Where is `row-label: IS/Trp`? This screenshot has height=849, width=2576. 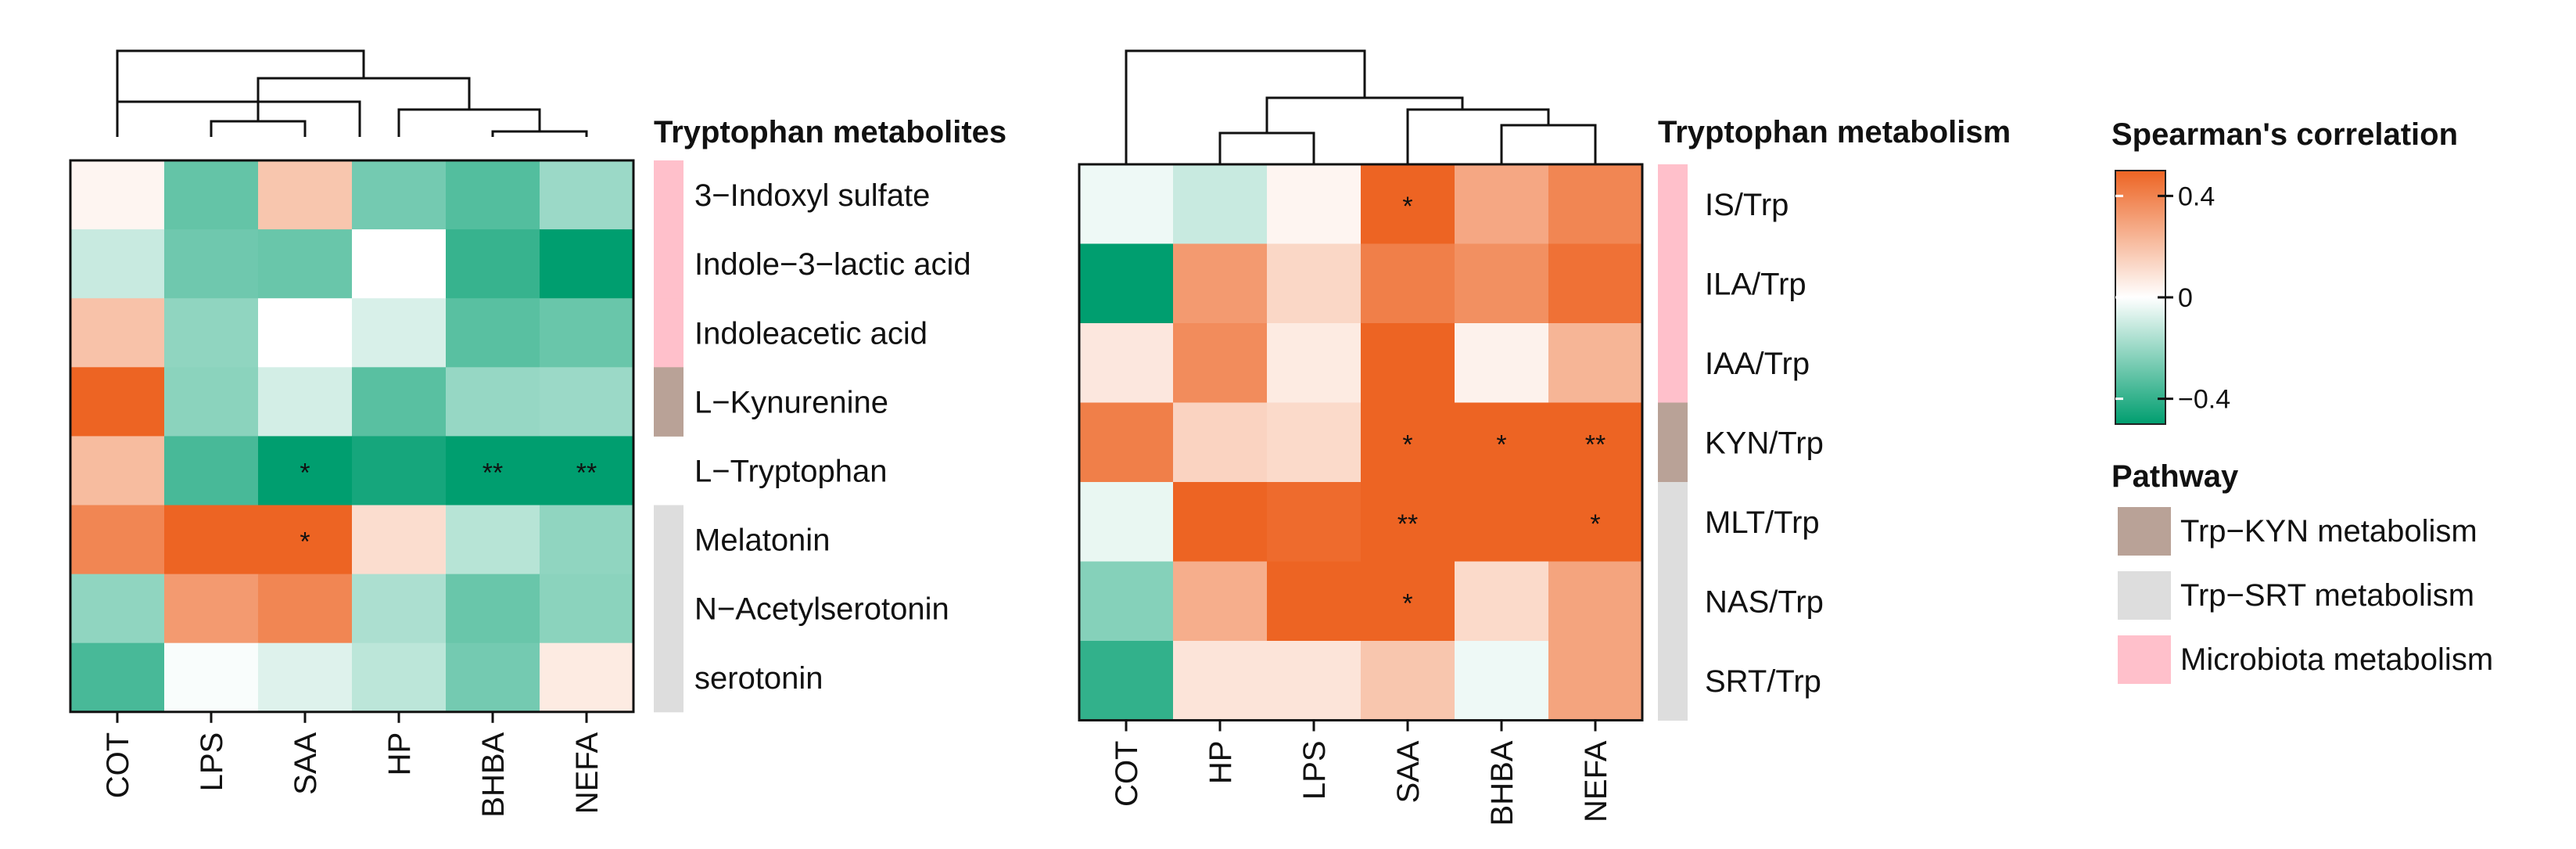 row-label: IS/Trp is located at coordinates (1747, 205).